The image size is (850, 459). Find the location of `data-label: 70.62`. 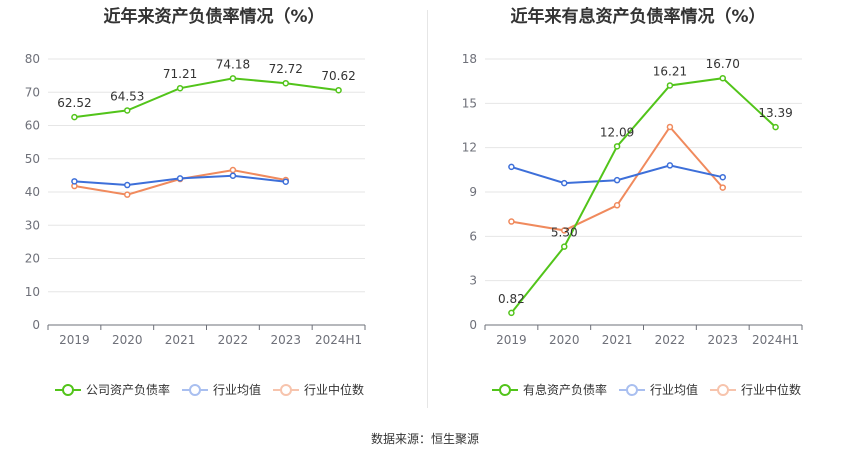

data-label: 70.62 is located at coordinates (338, 76).